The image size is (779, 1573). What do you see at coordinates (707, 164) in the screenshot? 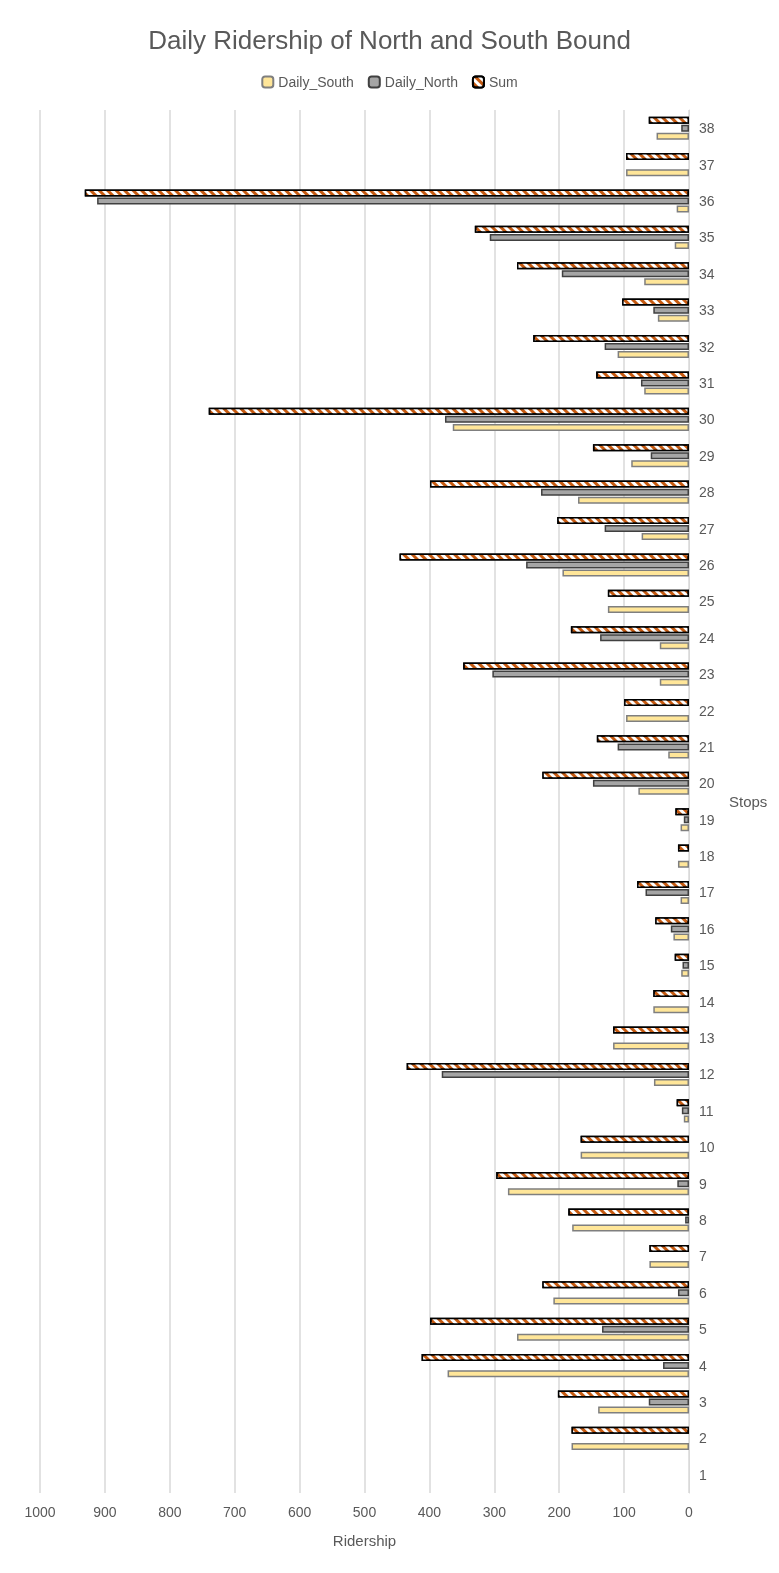
I see `y-tick-label: 37` at bounding box center [707, 164].